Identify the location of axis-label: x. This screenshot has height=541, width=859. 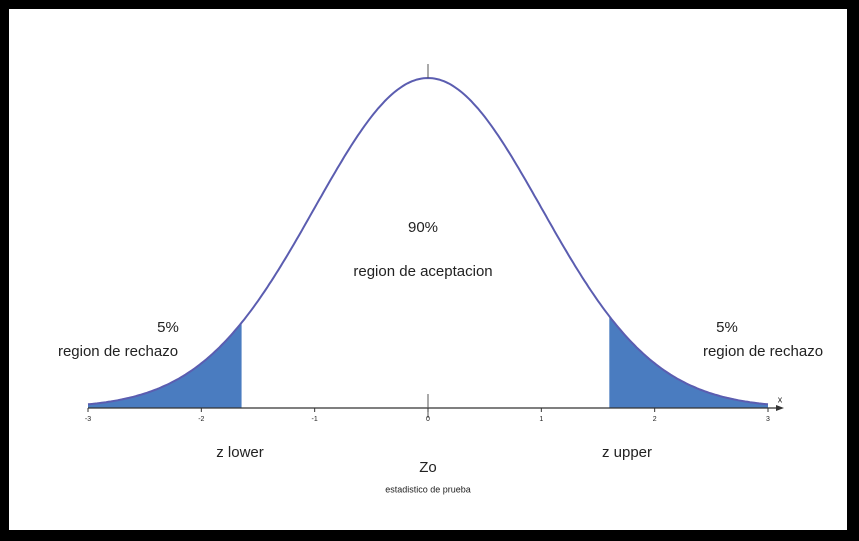
(780, 399).